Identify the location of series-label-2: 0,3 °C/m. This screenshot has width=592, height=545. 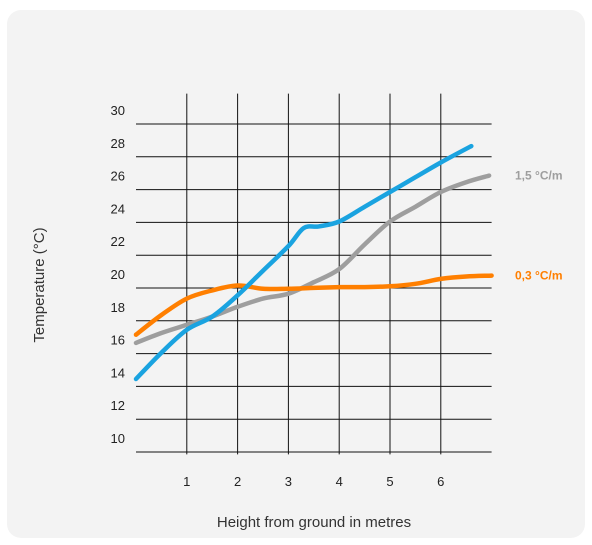
(538, 276).